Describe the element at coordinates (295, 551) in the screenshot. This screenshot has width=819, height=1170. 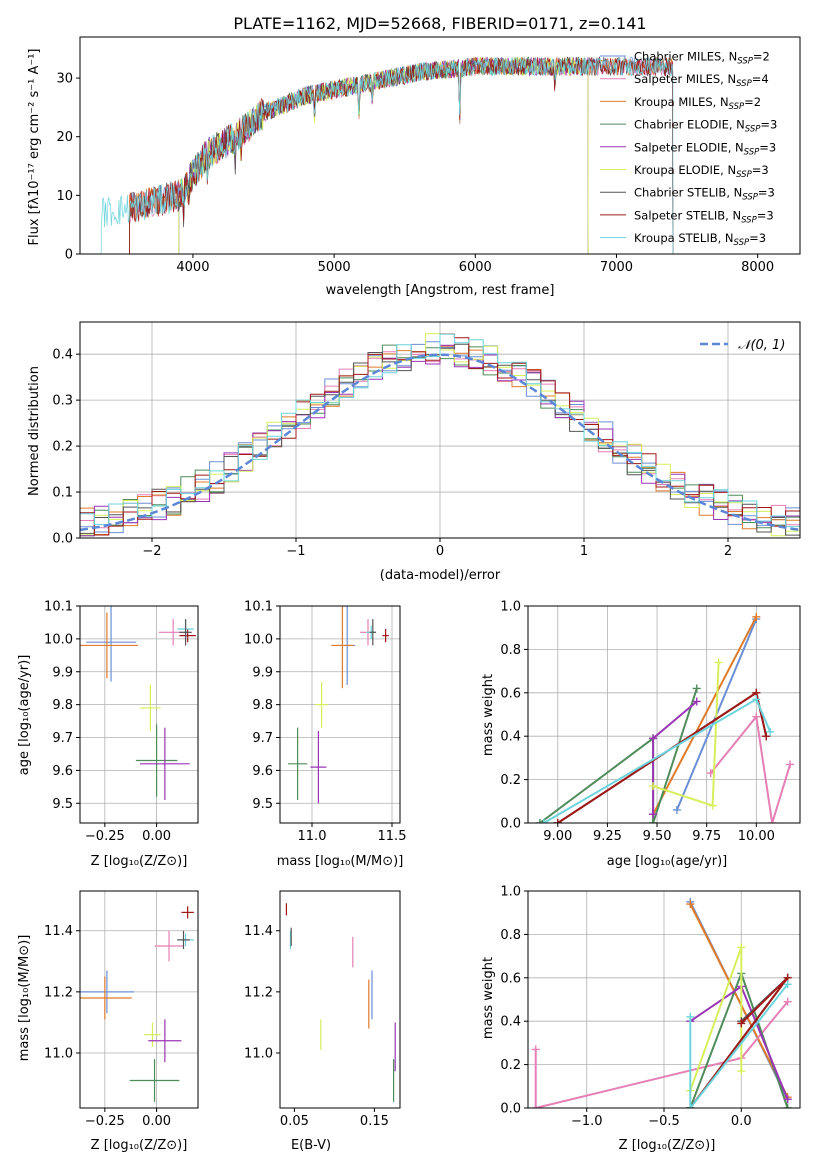
I see `x-tick-label: −1` at that location.